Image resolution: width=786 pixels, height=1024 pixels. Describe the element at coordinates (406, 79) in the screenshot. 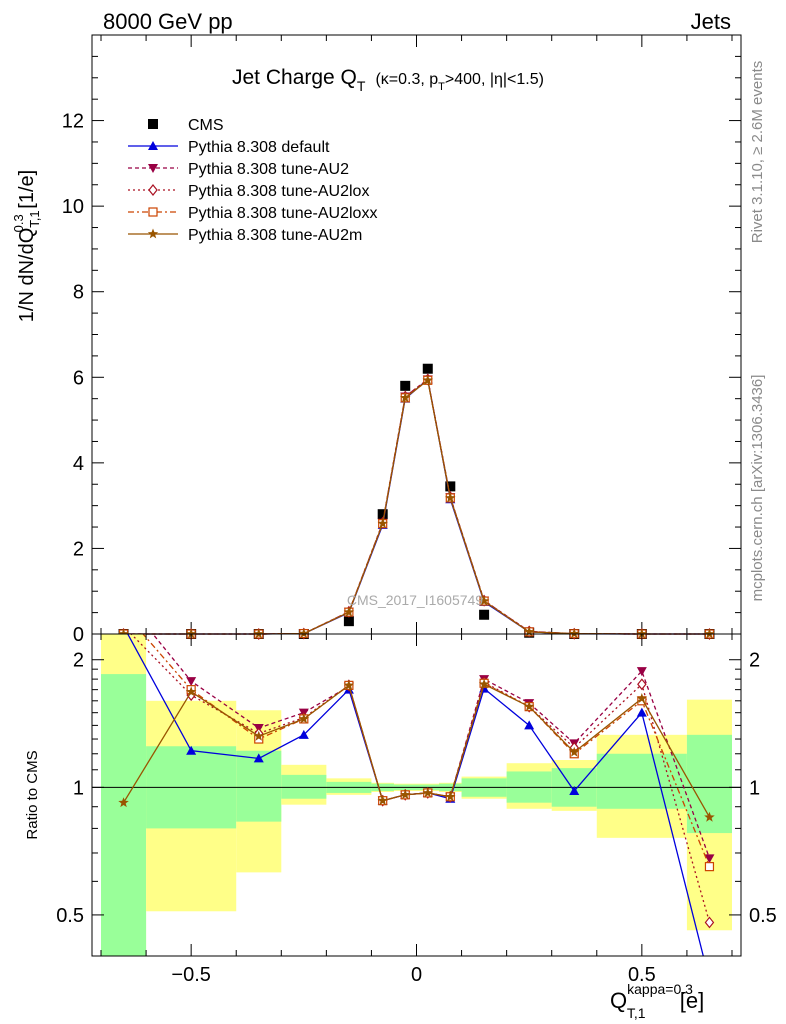

I see `title-cuts-a: (κ=0.3, p` at that location.